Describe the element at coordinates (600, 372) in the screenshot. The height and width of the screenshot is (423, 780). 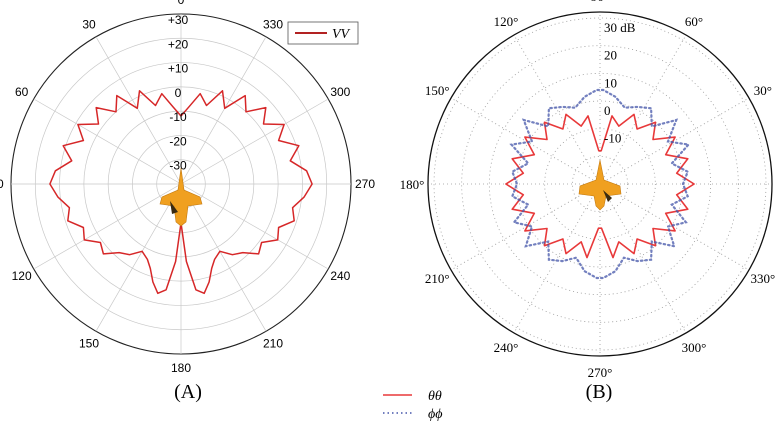
I see `angle-tick-label: 270°` at that location.